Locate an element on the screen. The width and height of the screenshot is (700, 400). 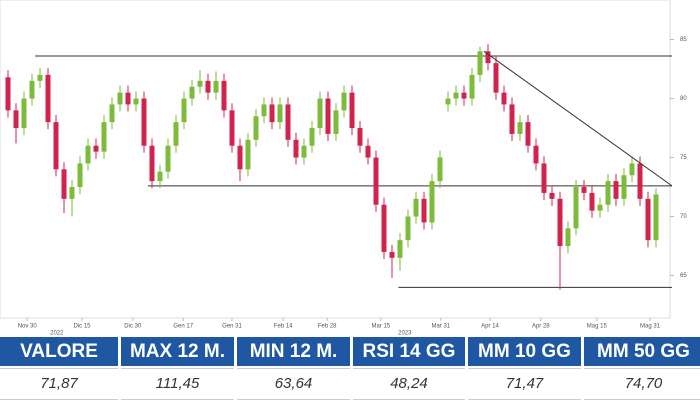
y-tick-label: 80 is located at coordinates (683, 99).